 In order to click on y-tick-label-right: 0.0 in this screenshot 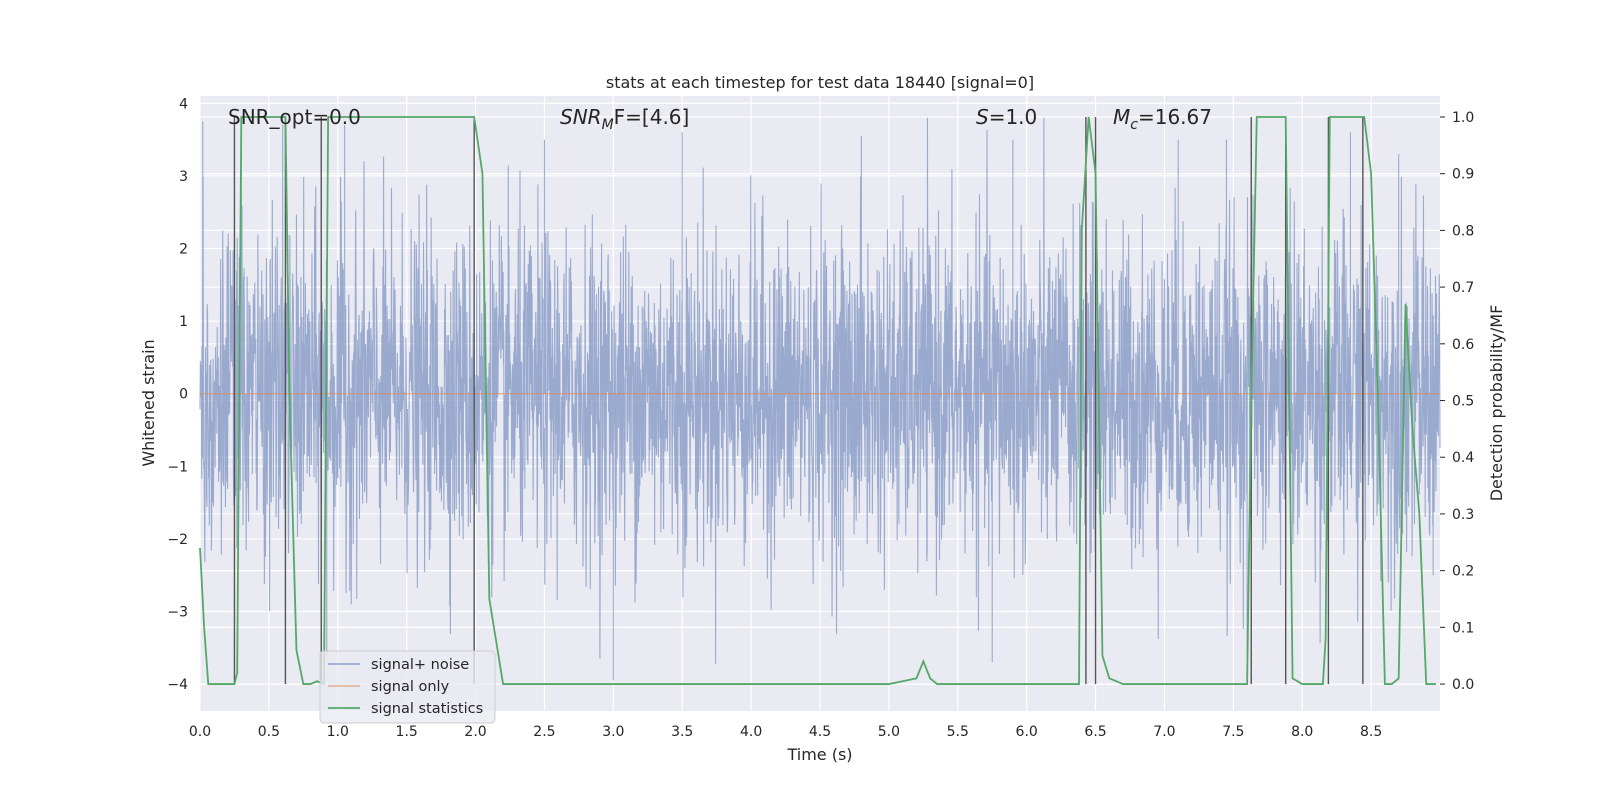, I will do `click(1463, 685)`.